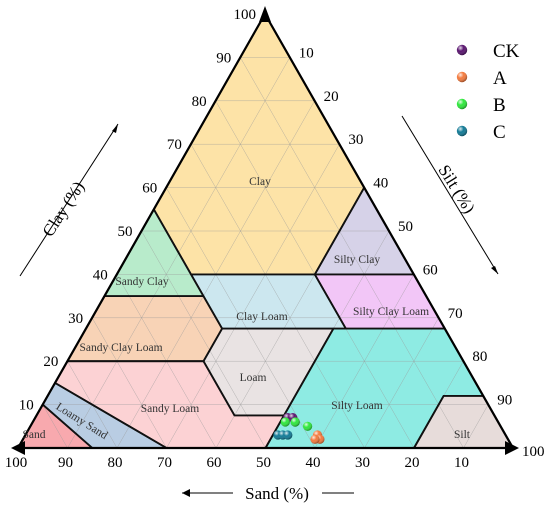 Image resolution: width=550 pixels, height=509 pixels. What do you see at coordinates (481, 78) in the screenshot?
I see `legend-item-a: A` at bounding box center [481, 78].